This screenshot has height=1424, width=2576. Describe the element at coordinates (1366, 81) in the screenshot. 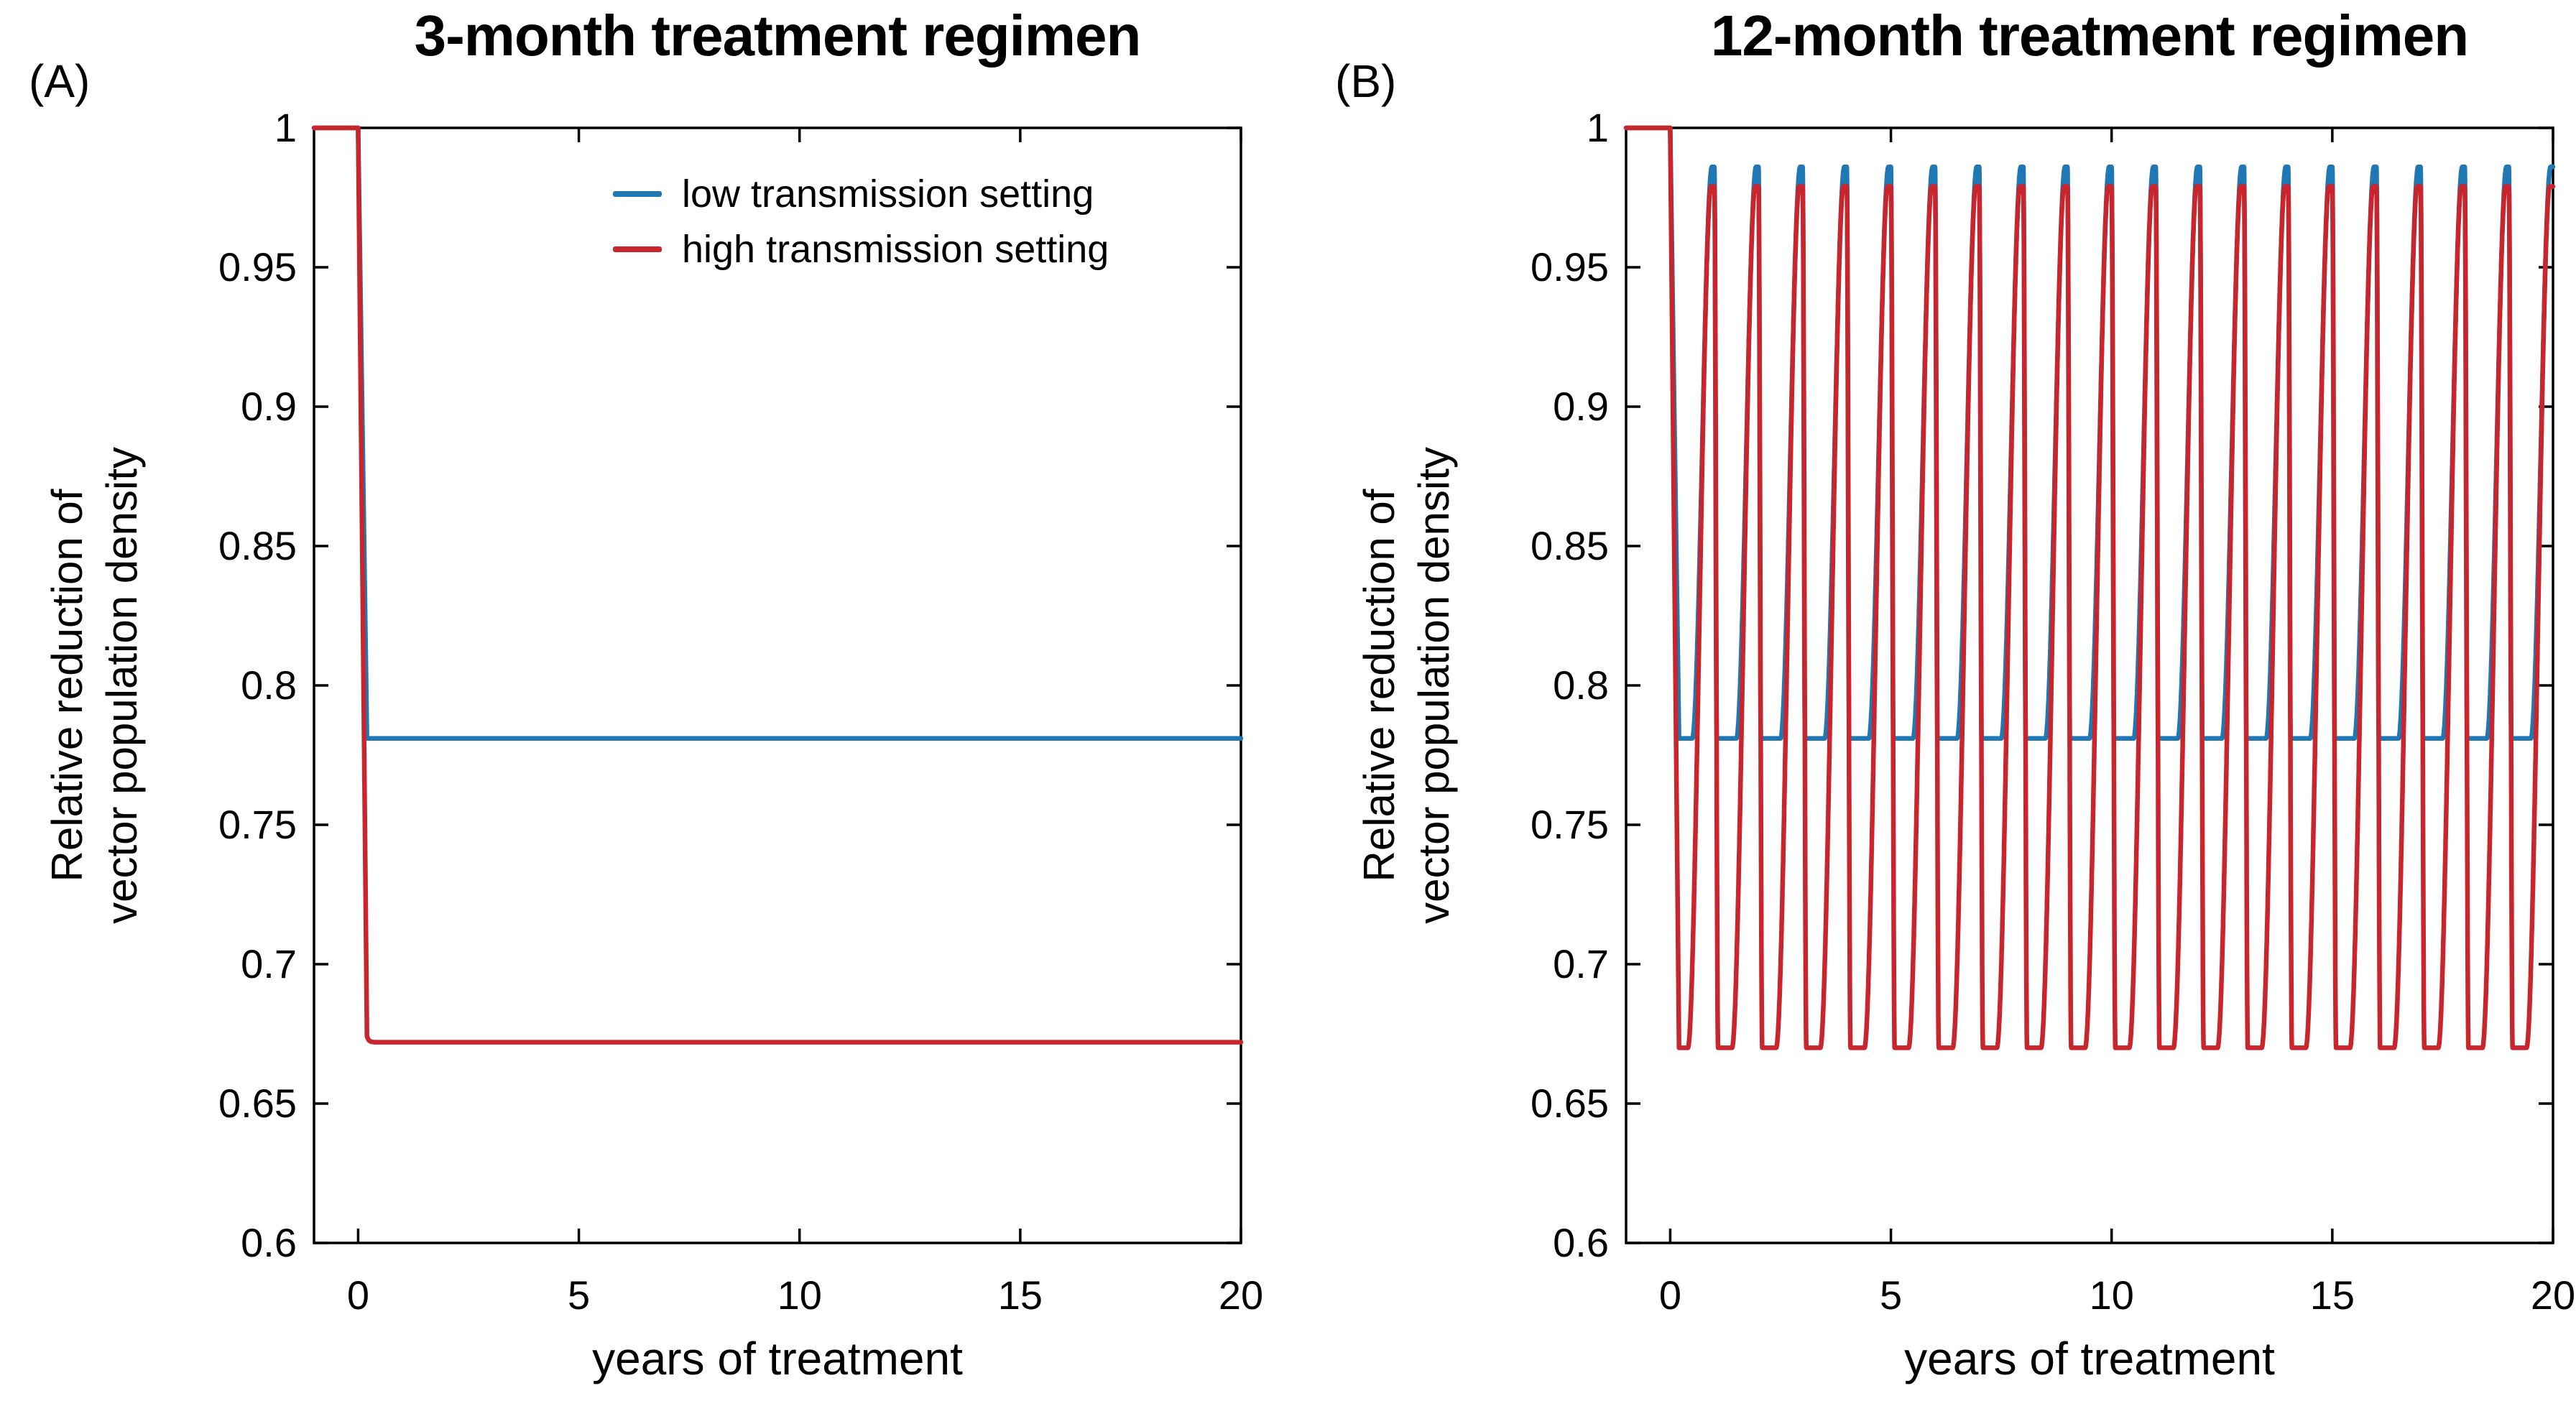

I see `panel-b-corner-label: (B)` at that location.